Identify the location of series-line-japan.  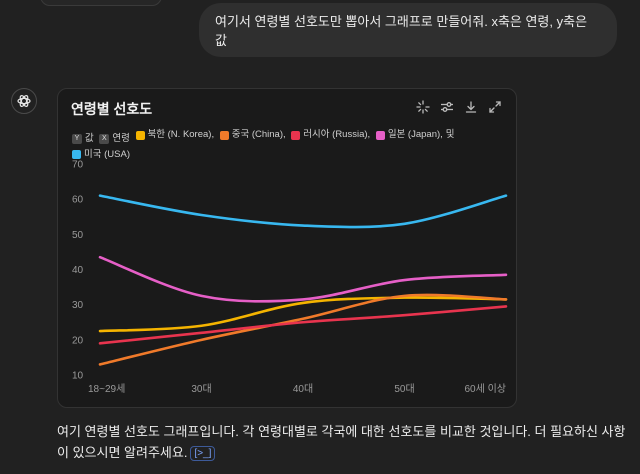
(303, 279).